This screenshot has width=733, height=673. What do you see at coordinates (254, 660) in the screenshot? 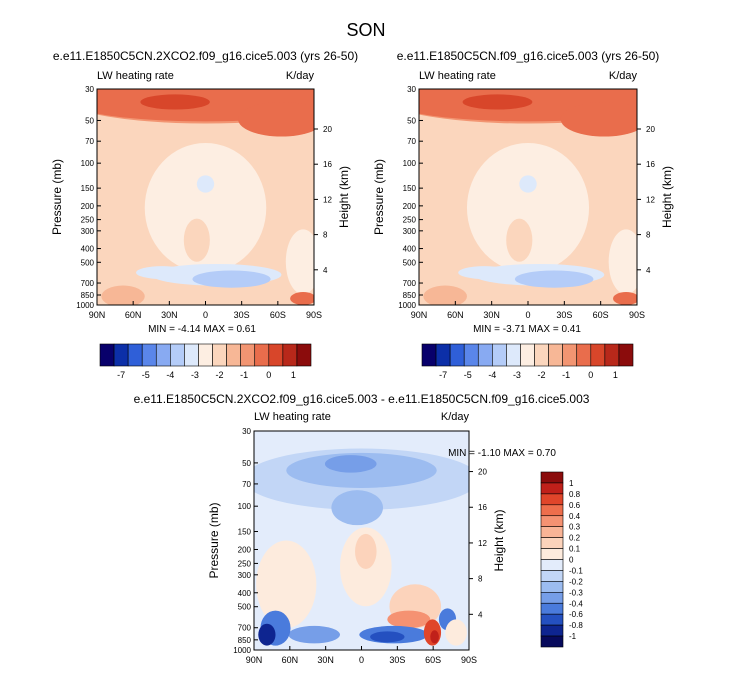
I see `x-tick-label: 90N` at bounding box center [254, 660].